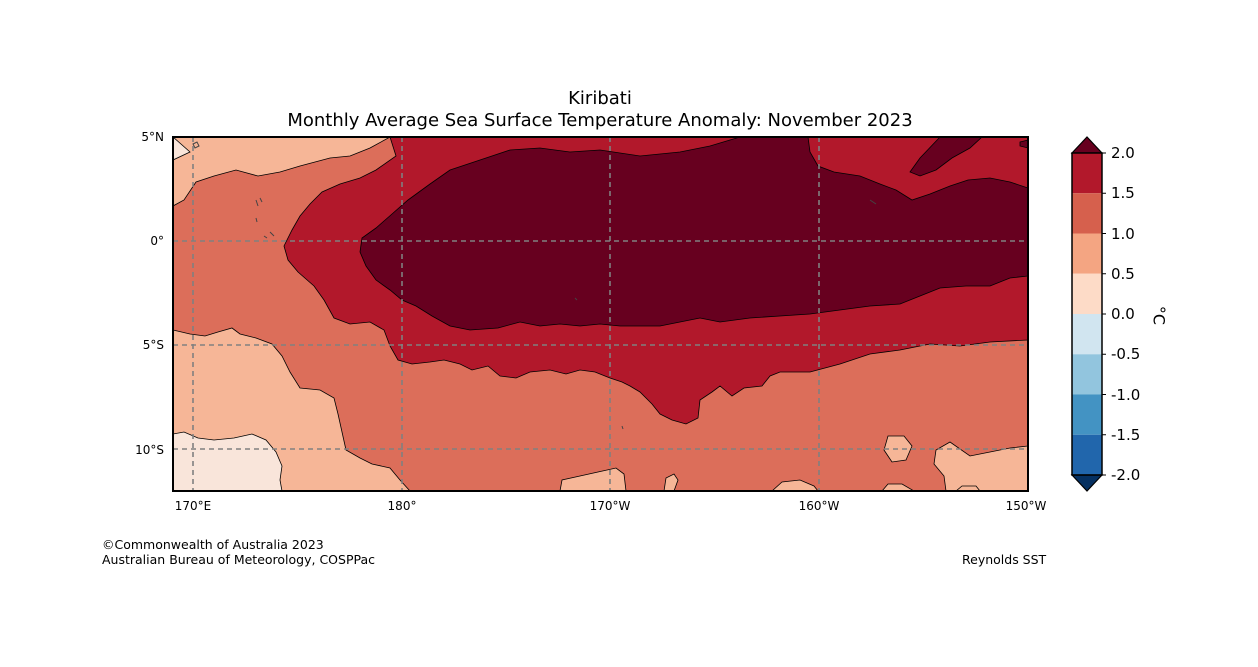 This screenshot has width=1258, height=667. Describe the element at coordinates (819, 506) in the screenshot. I see `lon-label-160w: 160°W` at that location.